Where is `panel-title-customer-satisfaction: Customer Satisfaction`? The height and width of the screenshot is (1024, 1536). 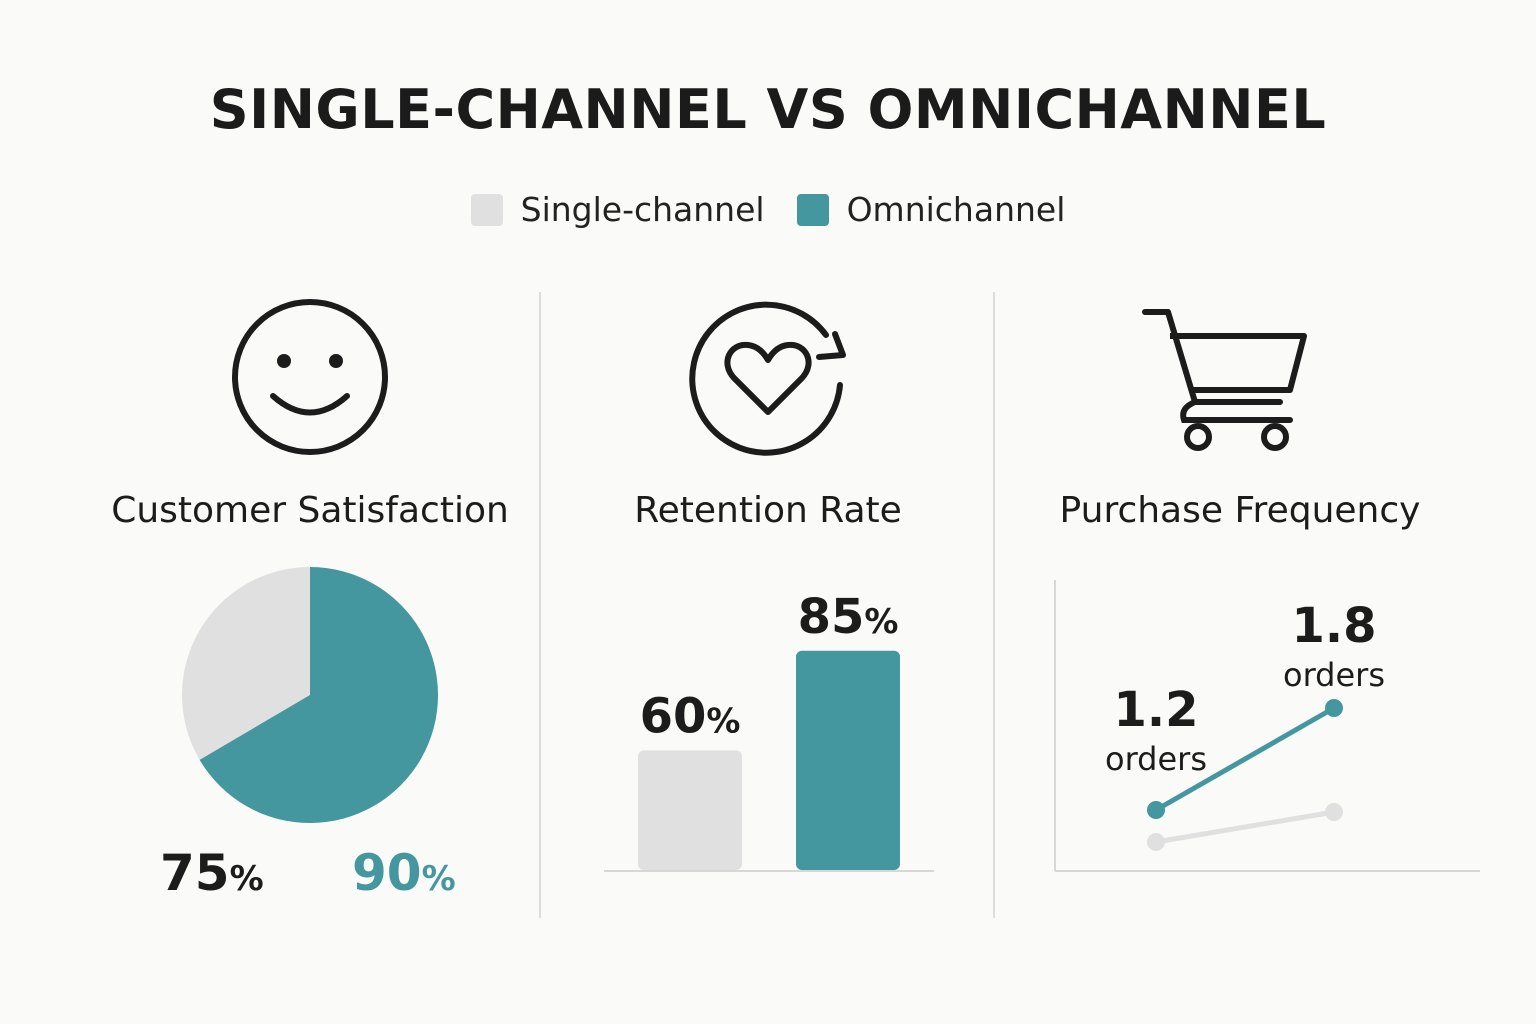 panel-title-customer-satisfaction: Customer Satisfaction is located at coordinates (310, 510).